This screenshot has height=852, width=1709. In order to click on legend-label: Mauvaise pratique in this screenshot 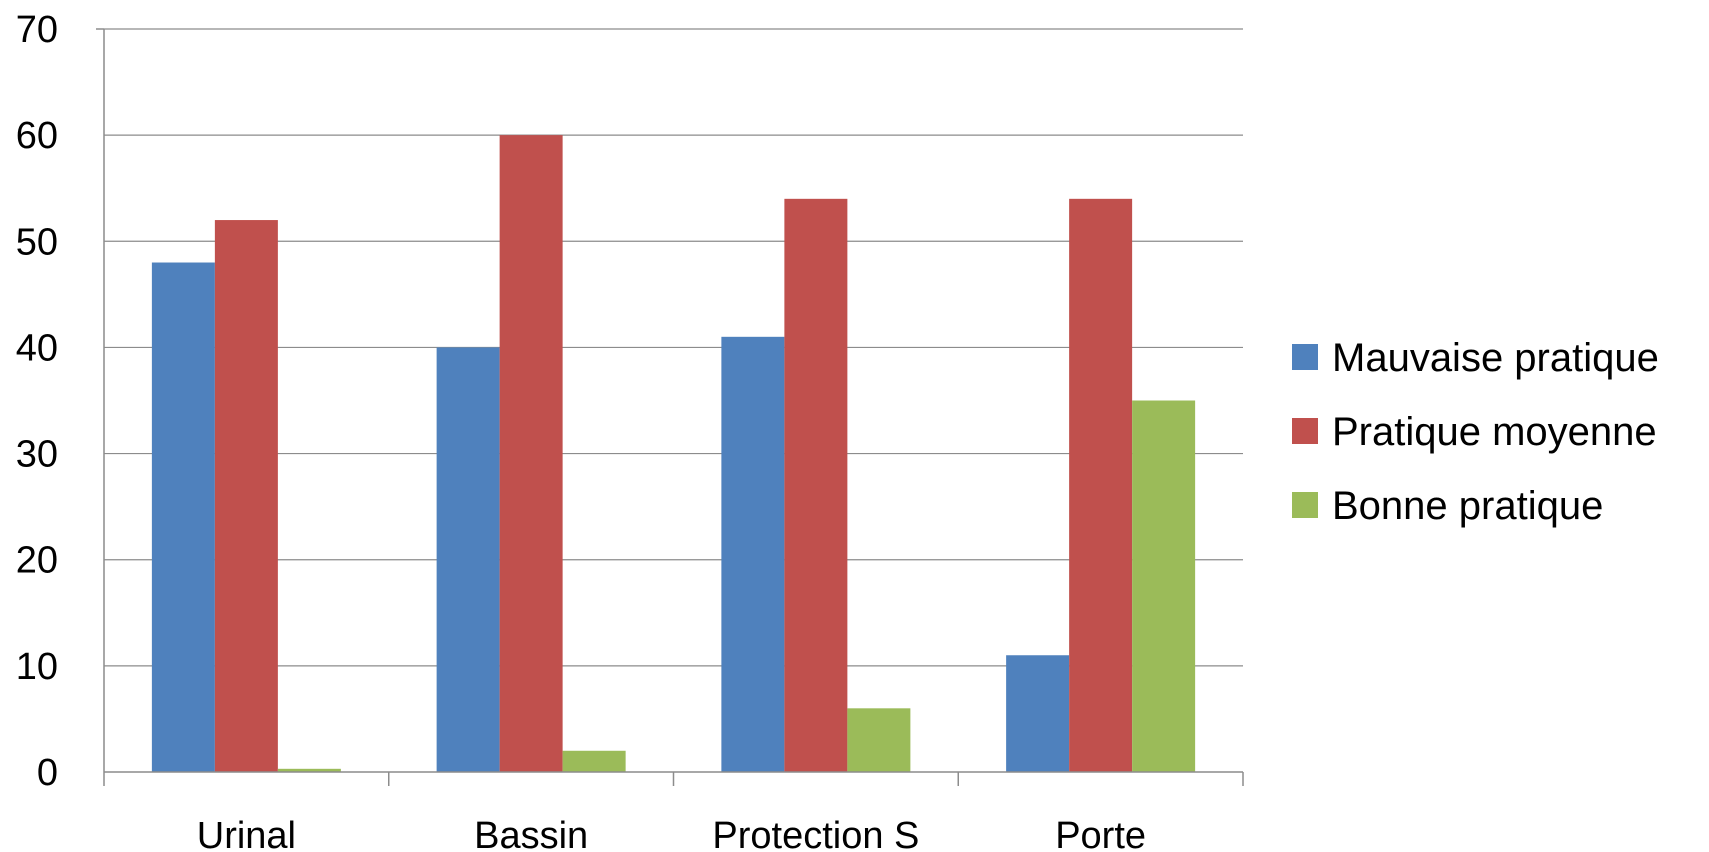, I will do `click(1495, 358)`.